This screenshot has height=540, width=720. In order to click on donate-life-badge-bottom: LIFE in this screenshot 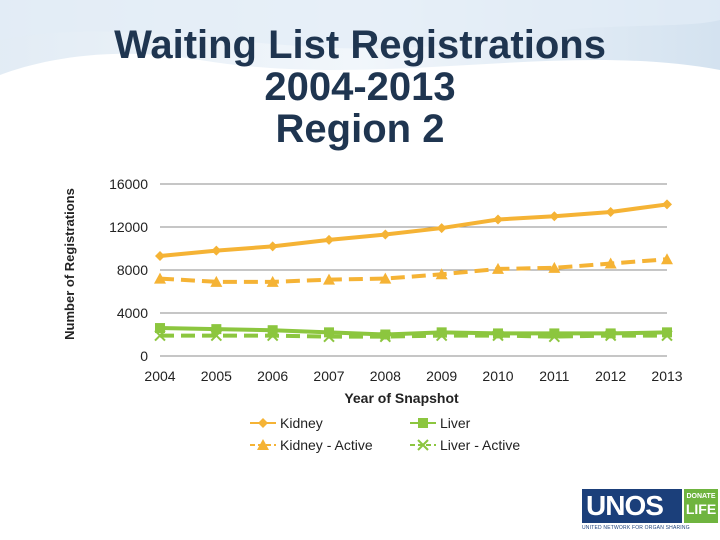, I will do `click(701, 509)`.